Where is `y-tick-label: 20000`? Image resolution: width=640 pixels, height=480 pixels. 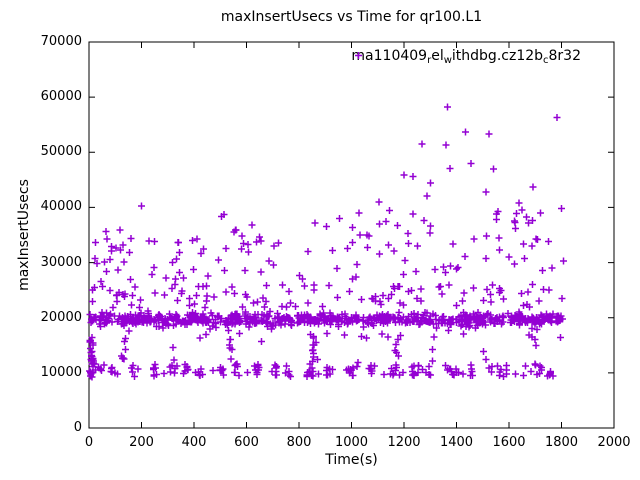
y-tick-label: 20000 is located at coordinates (61, 317).